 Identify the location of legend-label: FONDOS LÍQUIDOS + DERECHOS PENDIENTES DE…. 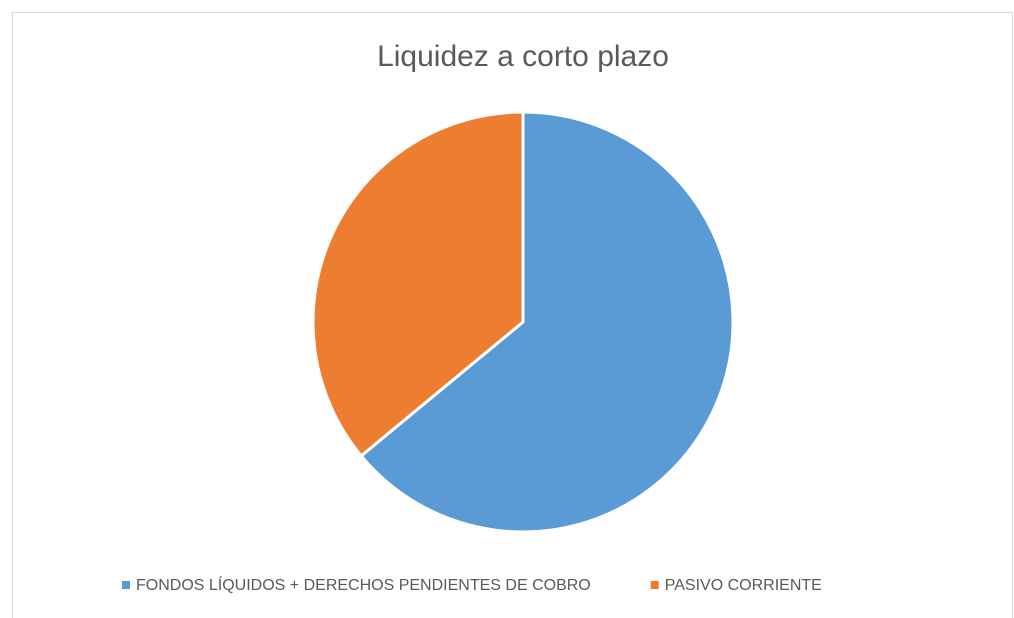
(363, 584).